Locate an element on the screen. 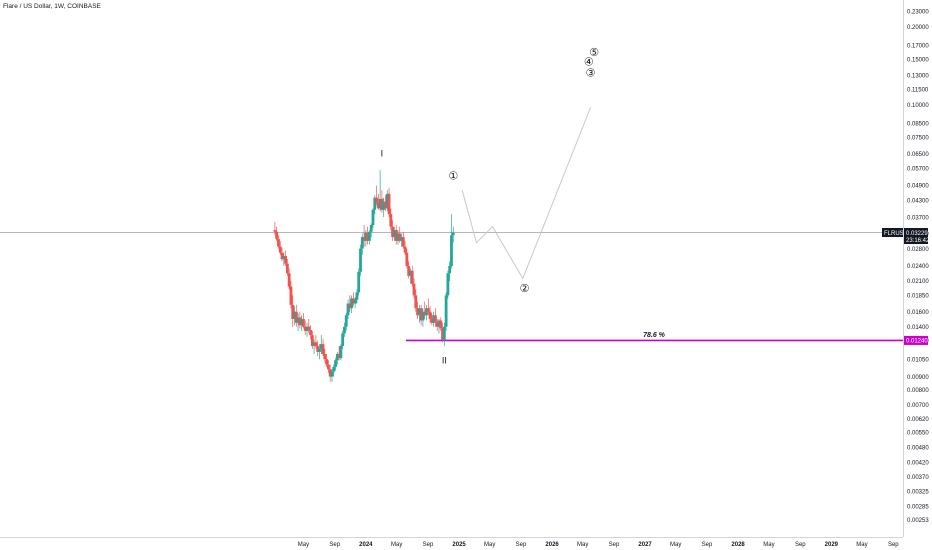 The height and width of the screenshot is (550, 932). wave-label: I is located at coordinates (382, 154).